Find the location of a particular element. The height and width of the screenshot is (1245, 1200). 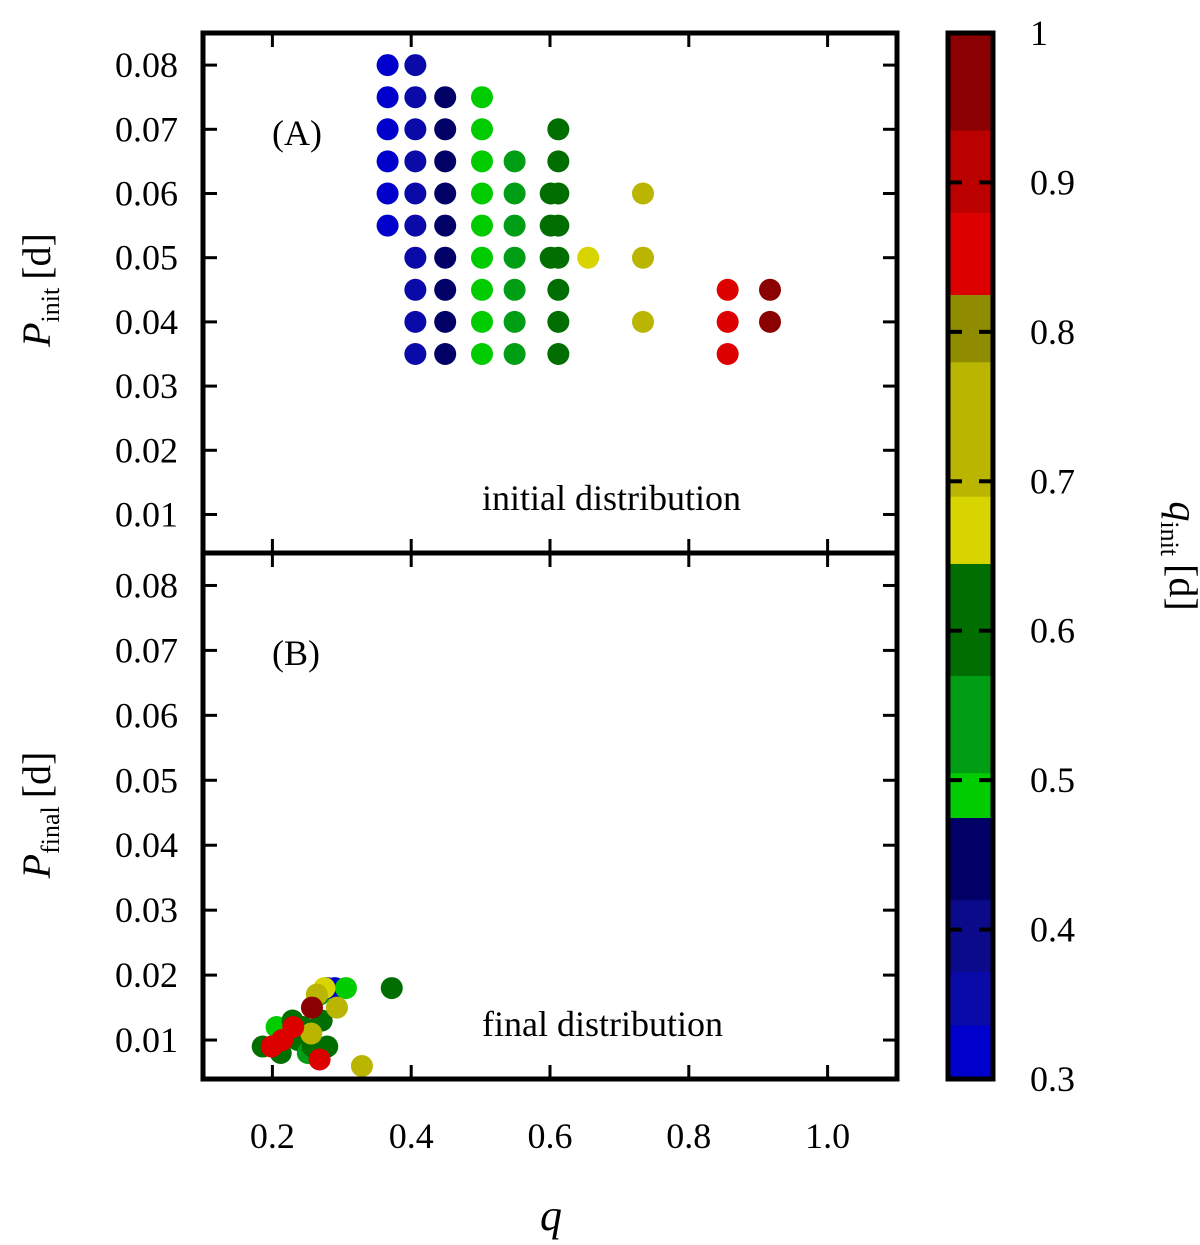

y-tick-label-a: 0.01 is located at coordinates (146, 514).